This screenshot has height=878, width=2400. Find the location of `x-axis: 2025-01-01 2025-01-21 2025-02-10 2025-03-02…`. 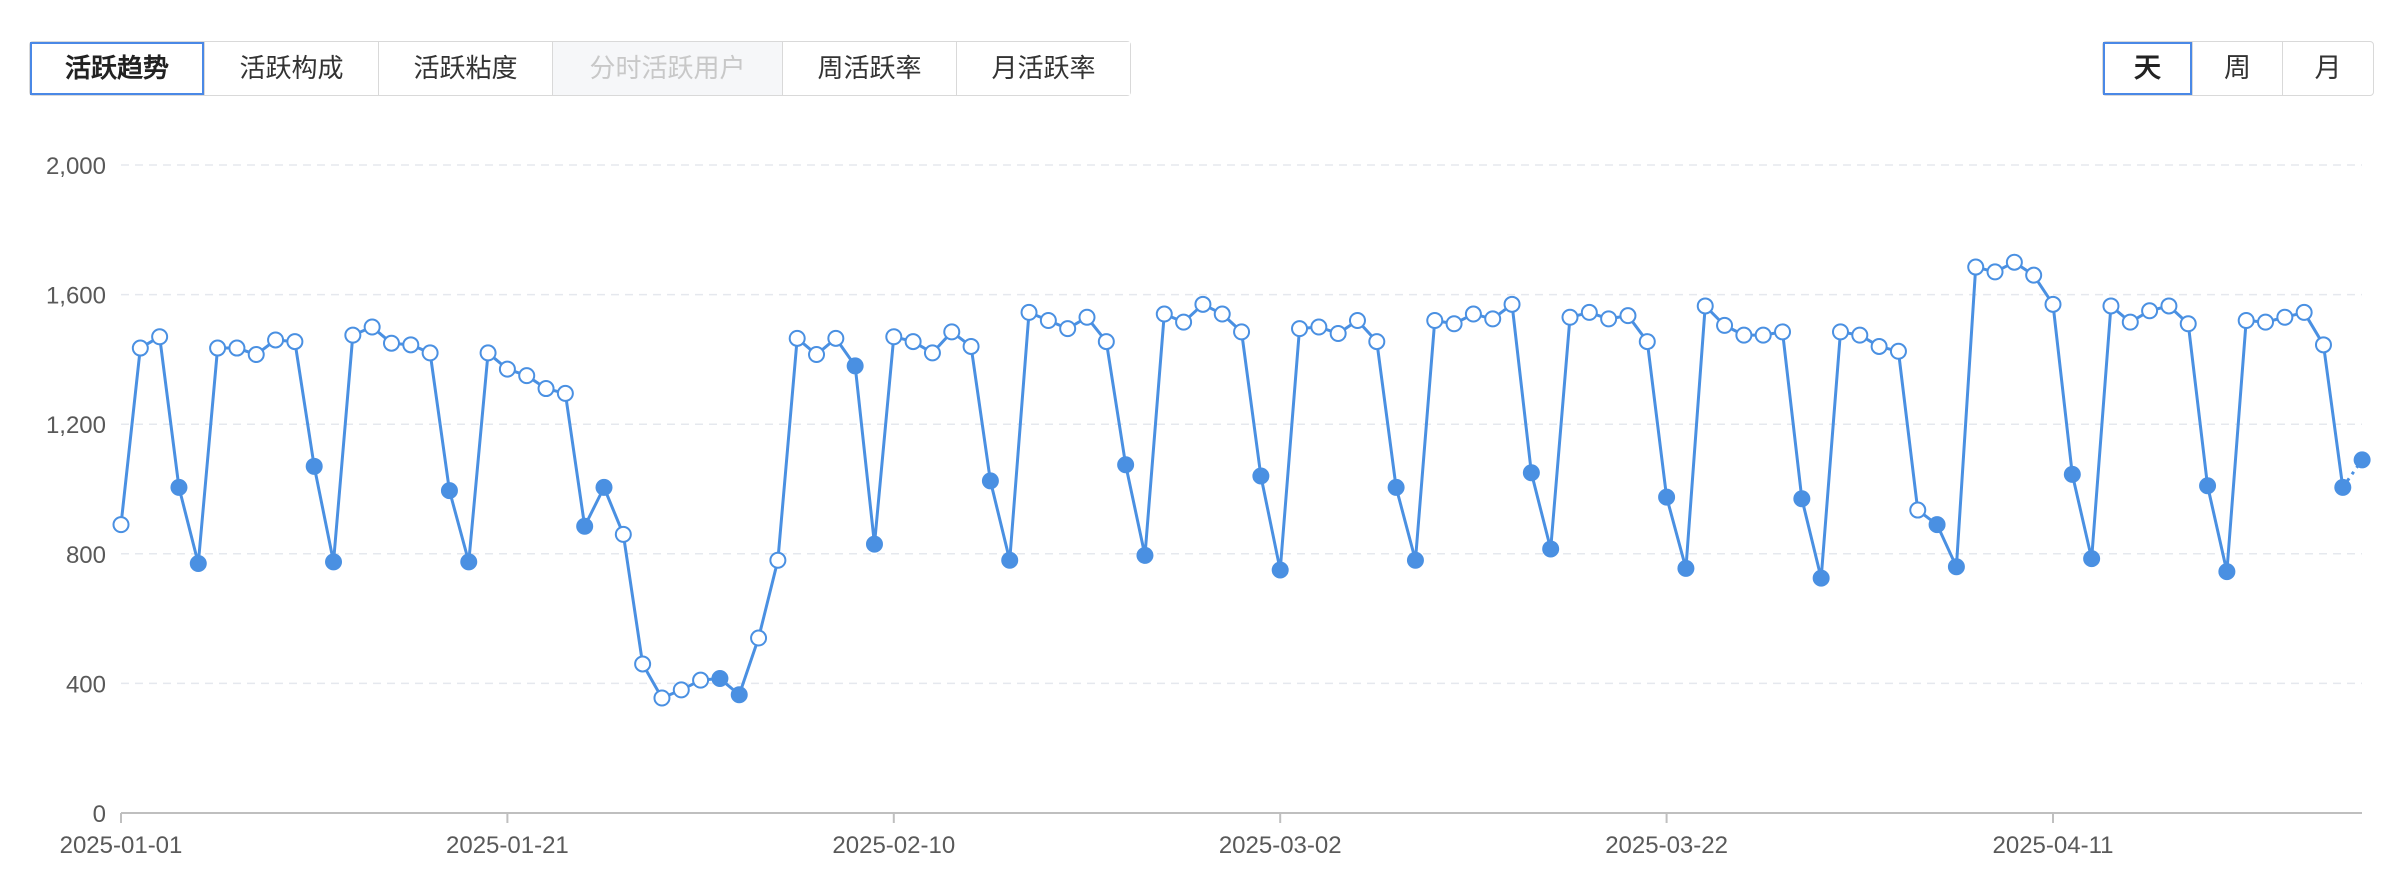

x-axis: 2025-01-01 2025-01-21 2025-02-10 2025-03-02… is located at coordinates (1211, 835).